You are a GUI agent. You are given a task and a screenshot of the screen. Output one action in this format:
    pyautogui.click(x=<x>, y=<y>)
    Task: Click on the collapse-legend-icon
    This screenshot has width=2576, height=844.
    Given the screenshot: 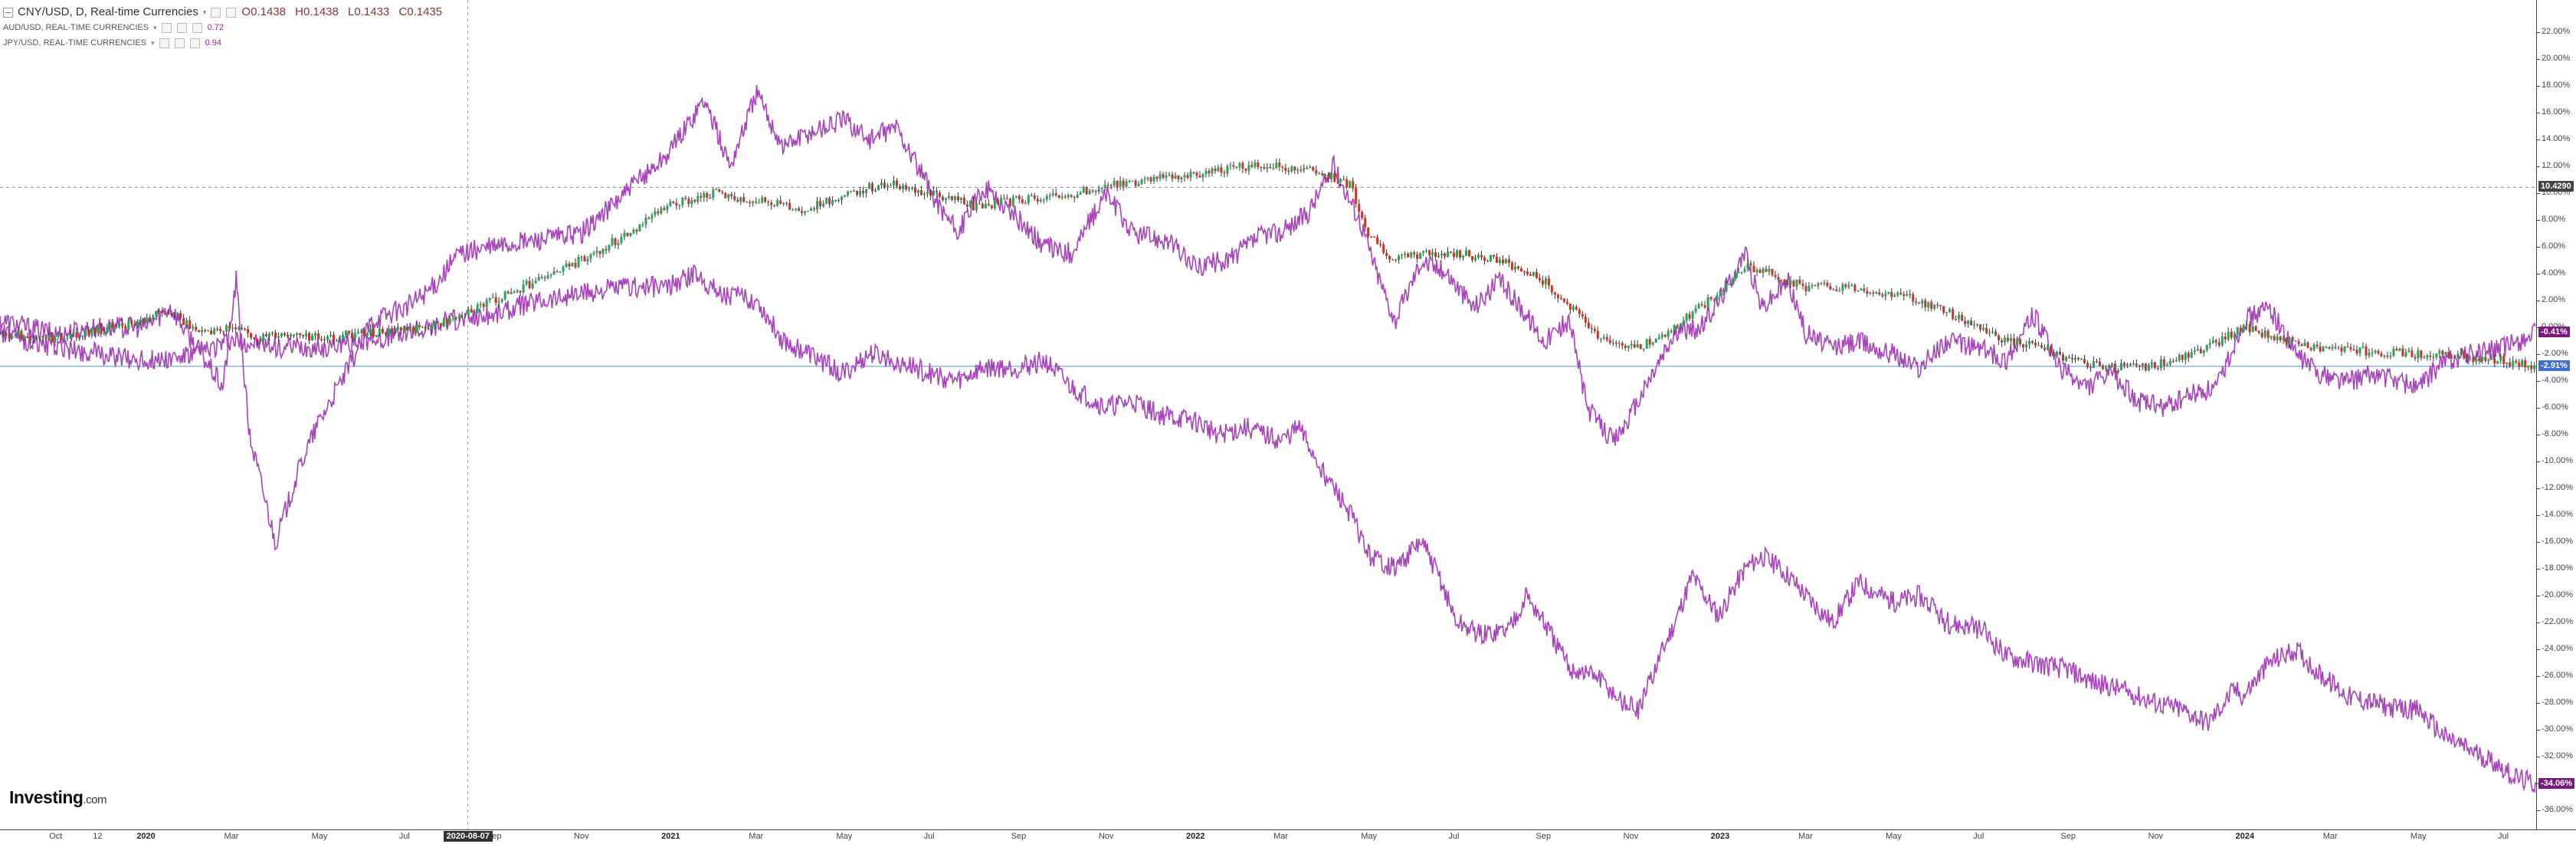 What is the action you would take?
    pyautogui.click(x=8, y=13)
    